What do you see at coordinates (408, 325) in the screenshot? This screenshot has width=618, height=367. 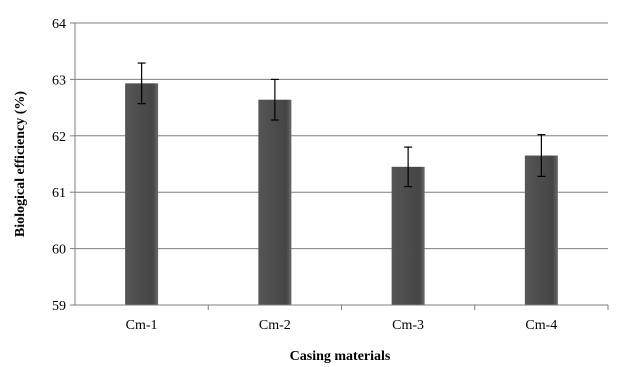 I see `x-tick-label: Cm-3` at bounding box center [408, 325].